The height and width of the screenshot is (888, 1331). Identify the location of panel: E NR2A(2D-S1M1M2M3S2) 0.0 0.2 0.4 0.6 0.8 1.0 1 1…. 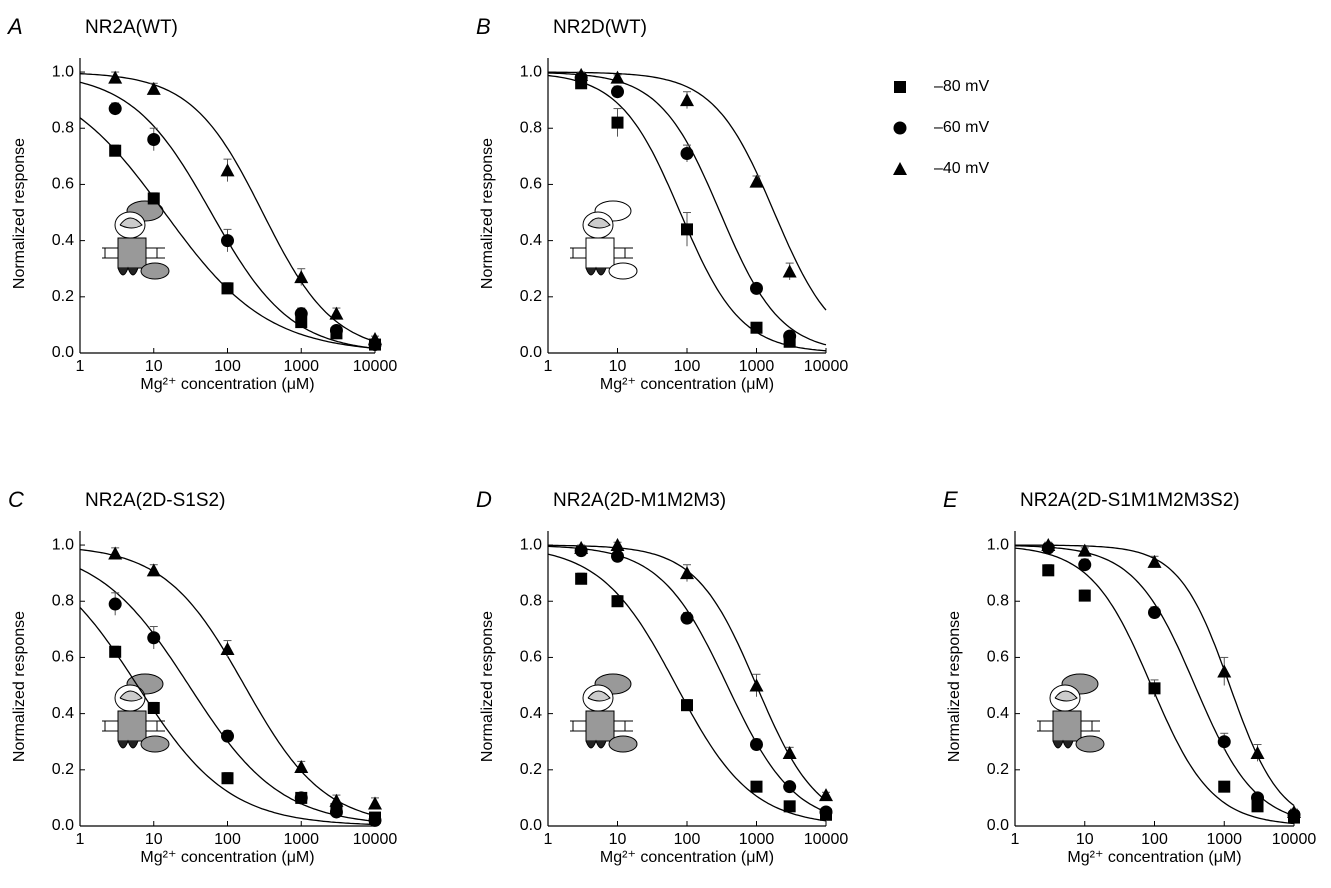
(1129, 676).